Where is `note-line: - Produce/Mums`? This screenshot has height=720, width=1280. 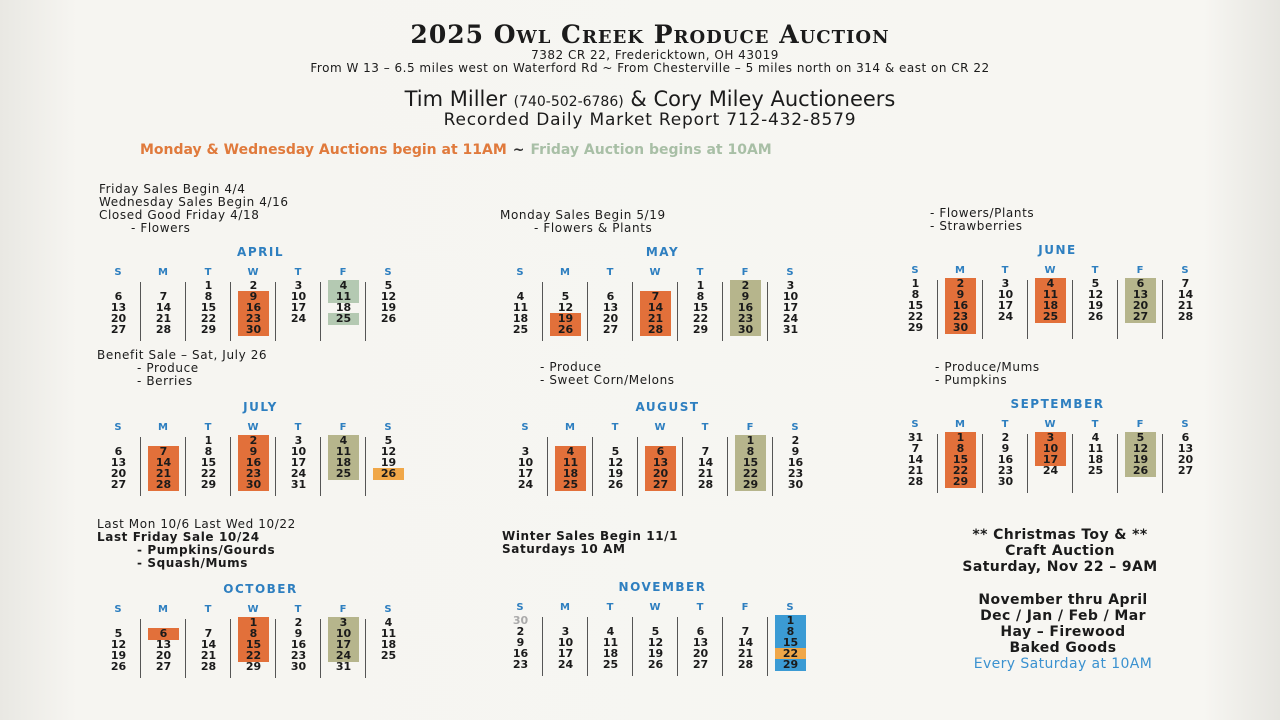 note-line: - Produce/Mums is located at coordinates (987, 367).